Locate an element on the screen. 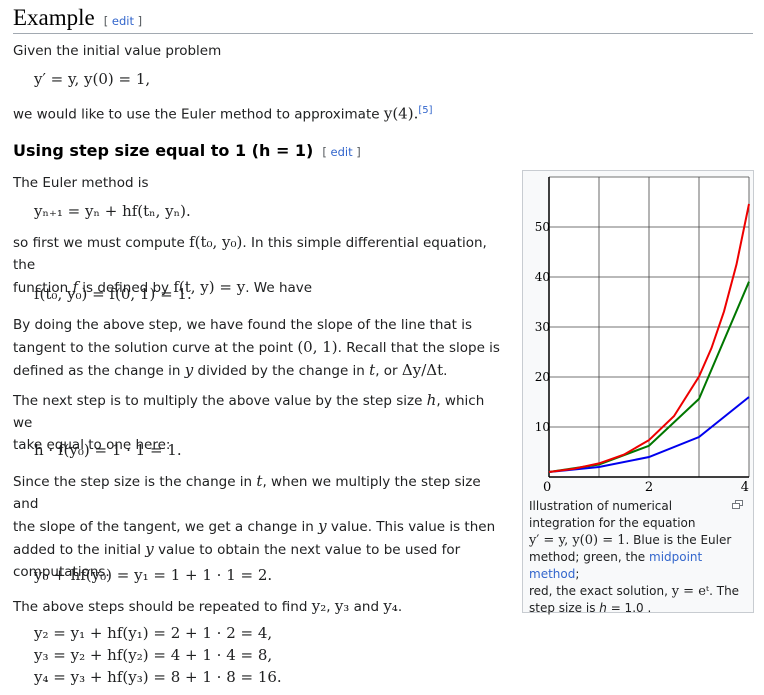  y-tick-label: 10 is located at coordinates (542, 427).